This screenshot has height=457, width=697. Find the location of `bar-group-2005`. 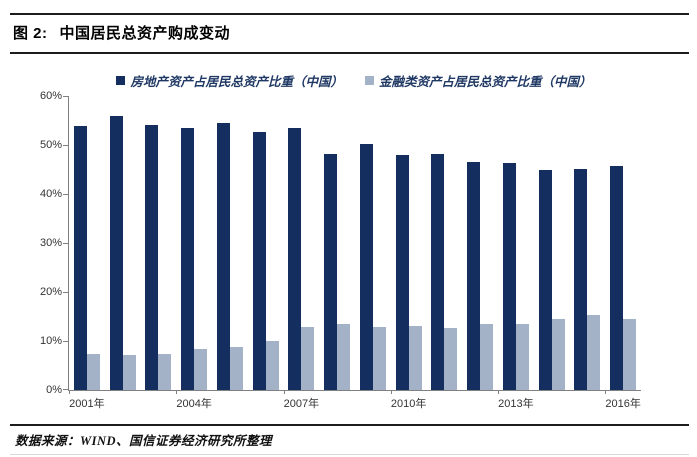

bar-group-2005 is located at coordinates (230, 243).